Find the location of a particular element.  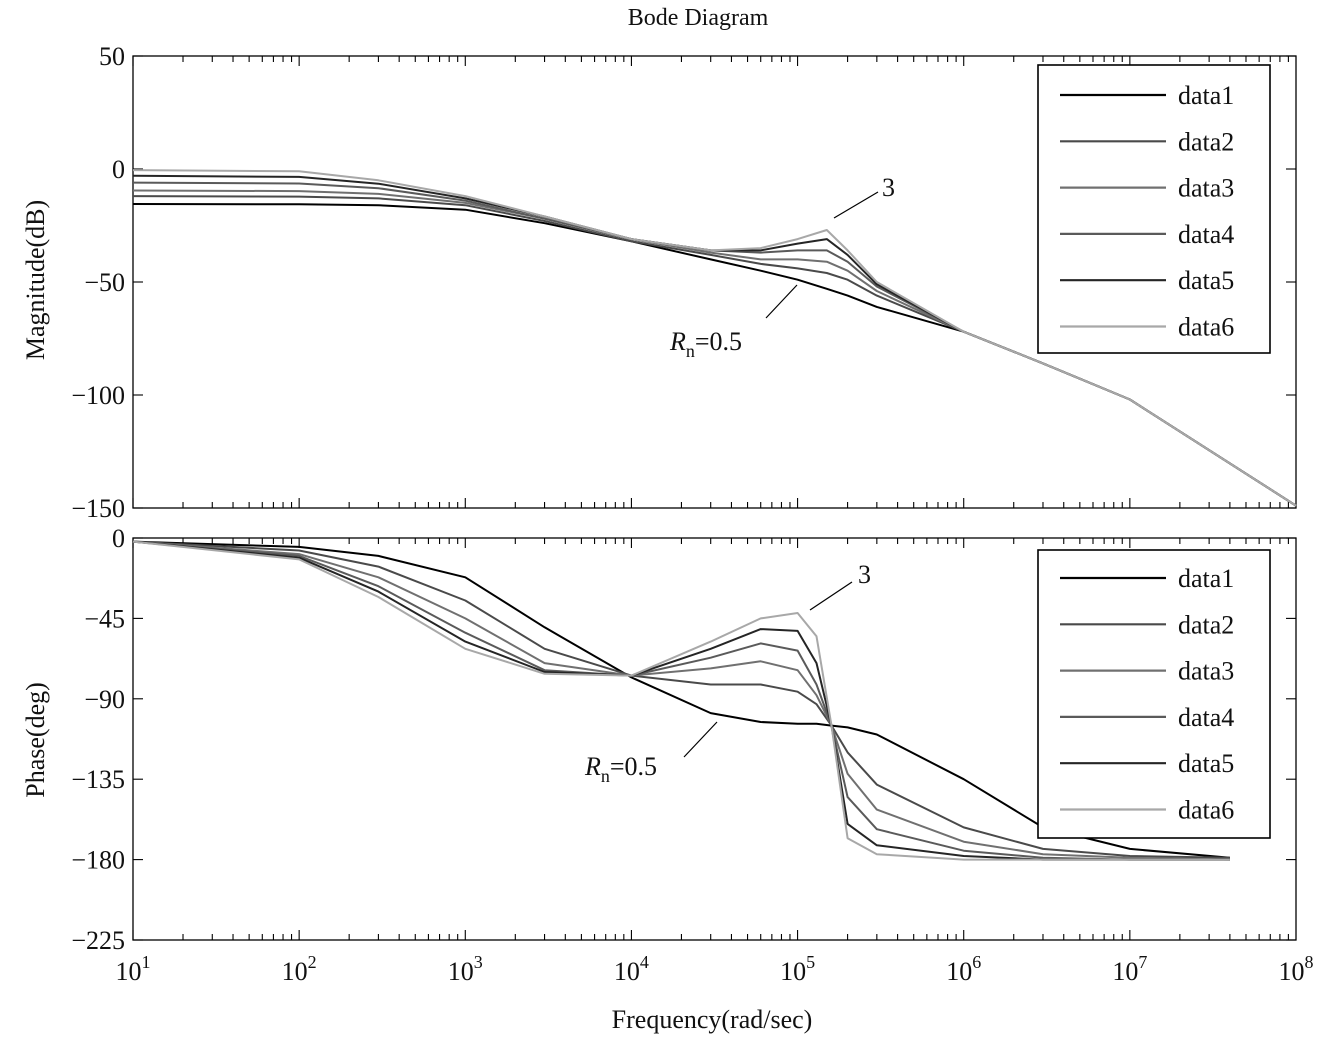

y-tick-label: −150 is located at coordinates (98, 508).